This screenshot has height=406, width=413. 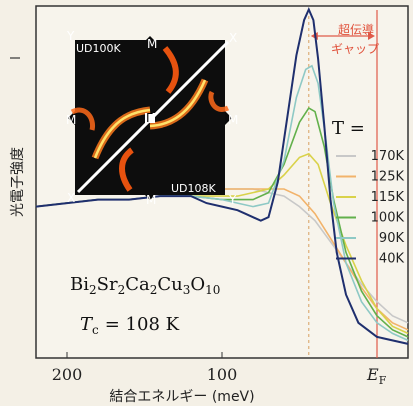 What do you see at coordinates (122, 290) in the screenshot?
I see `formula-subscript-Sr: 2` at bounding box center [122, 290].